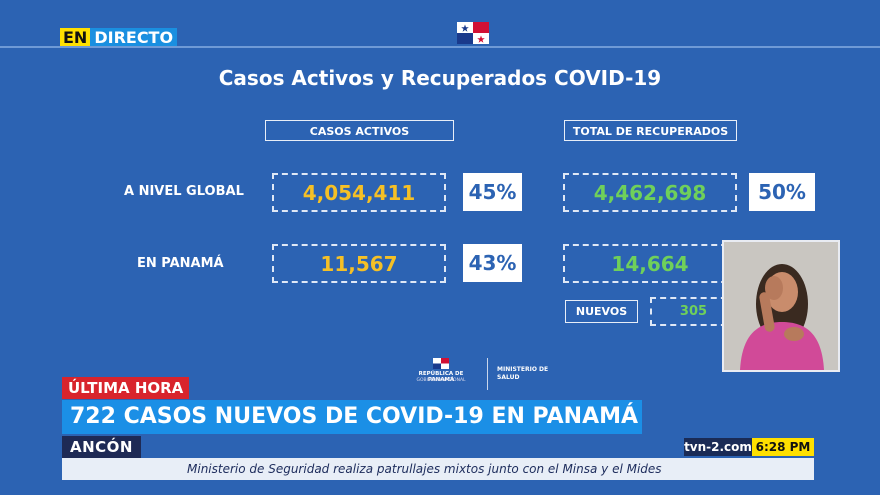  What do you see at coordinates (75, 38) in the screenshot?
I see `live-badge-en: EN` at bounding box center [75, 38].